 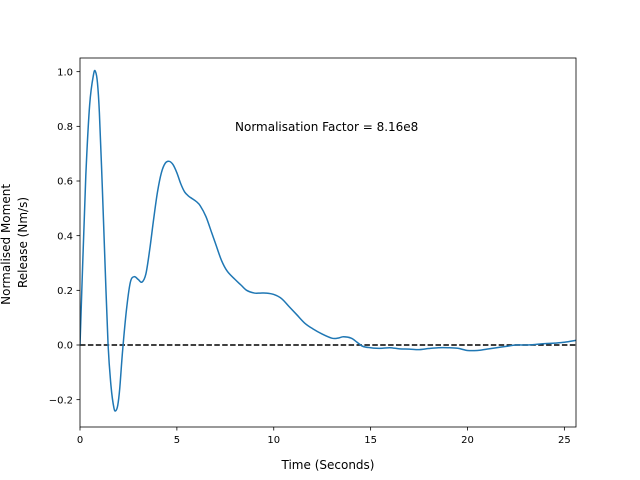 I want to click on y-tick-label: −0.2, so click(x=61, y=400).